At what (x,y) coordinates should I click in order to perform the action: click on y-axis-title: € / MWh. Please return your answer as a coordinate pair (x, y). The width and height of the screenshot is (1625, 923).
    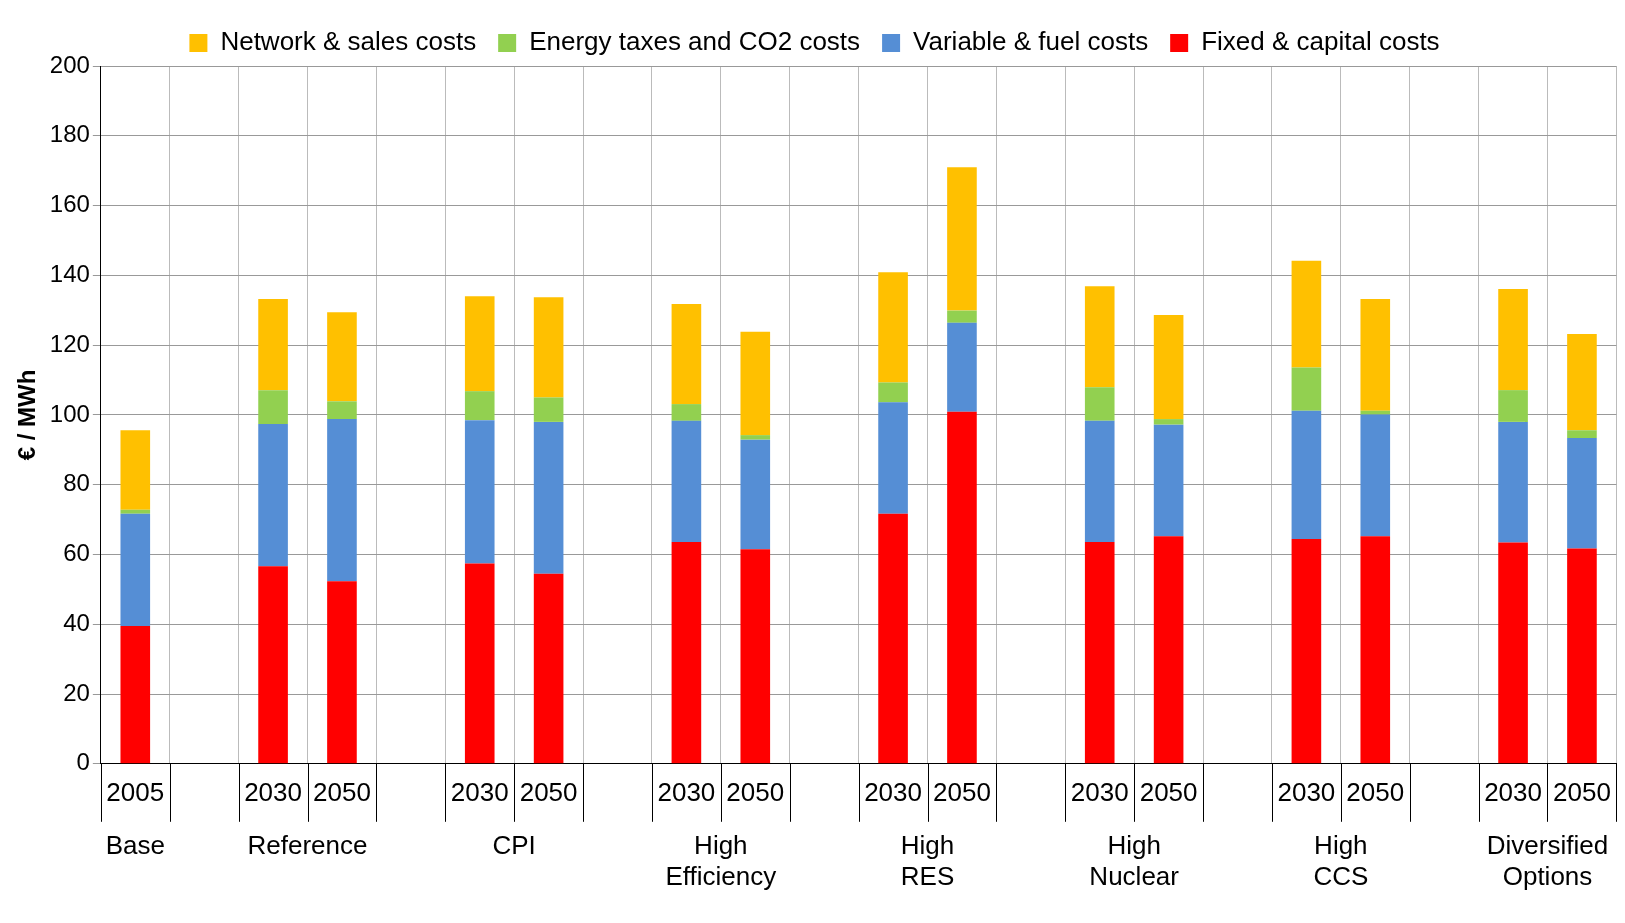
    Looking at the image, I should click on (27, 415).